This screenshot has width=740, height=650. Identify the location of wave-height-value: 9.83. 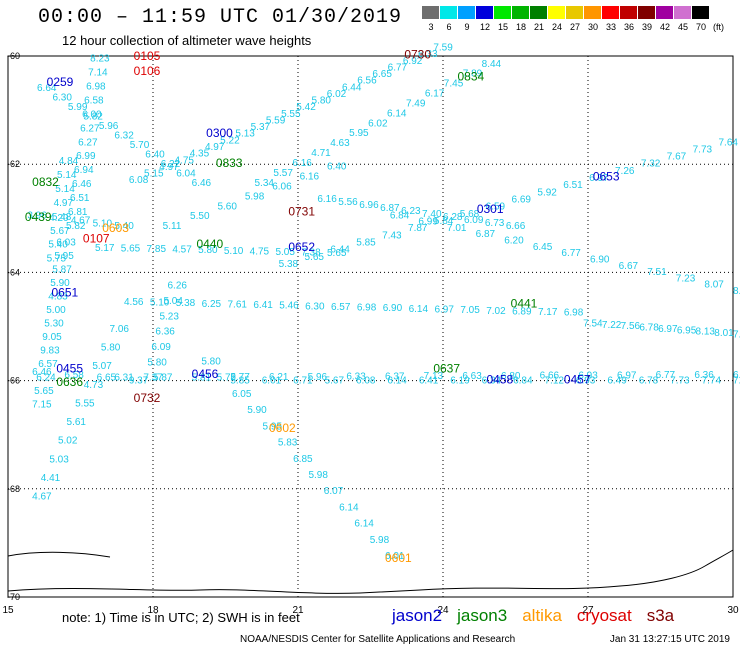
(50, 351).